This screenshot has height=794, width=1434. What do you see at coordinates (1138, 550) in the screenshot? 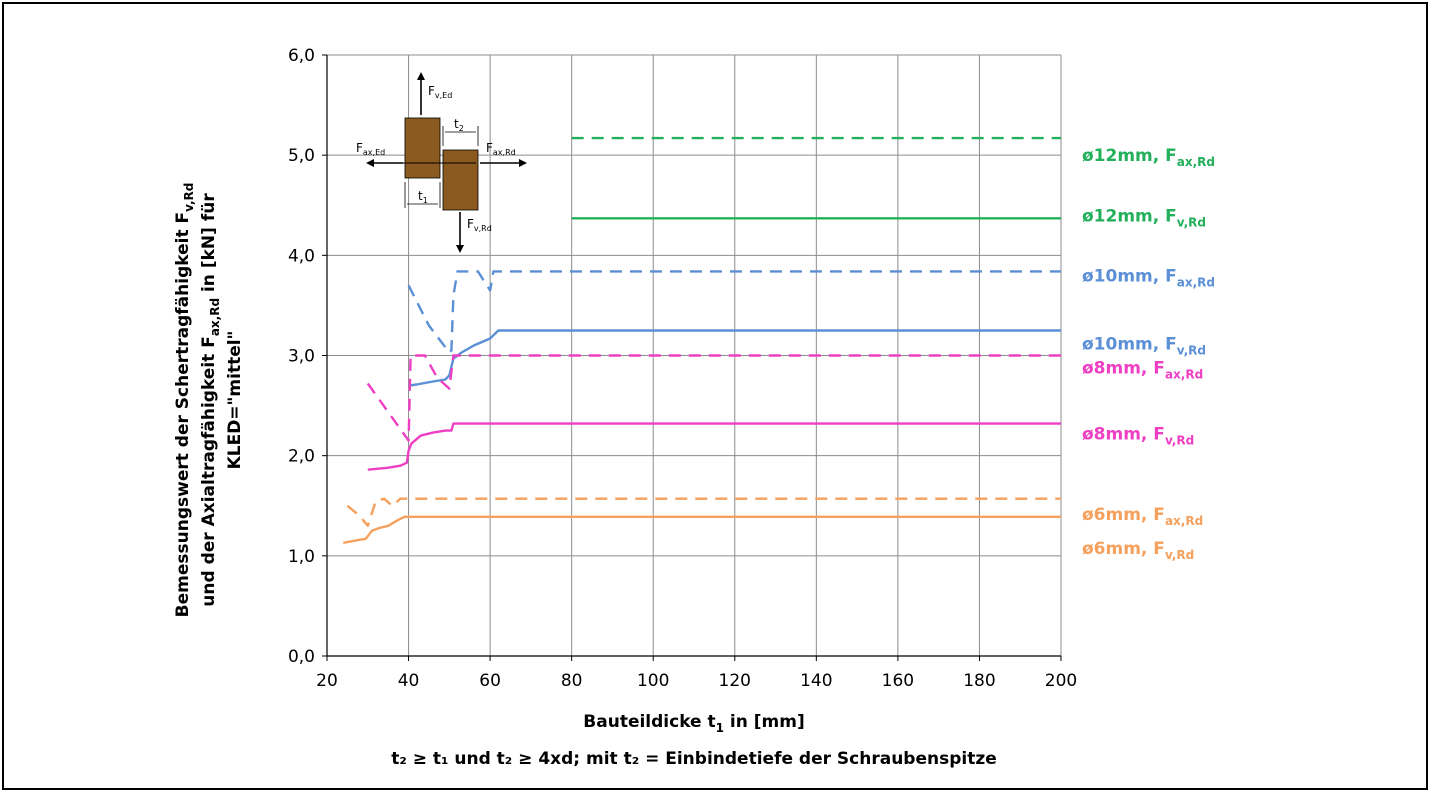
I see `series-label-7: ø6mm, Fv,Rd` at bounding box center [1138, 550].